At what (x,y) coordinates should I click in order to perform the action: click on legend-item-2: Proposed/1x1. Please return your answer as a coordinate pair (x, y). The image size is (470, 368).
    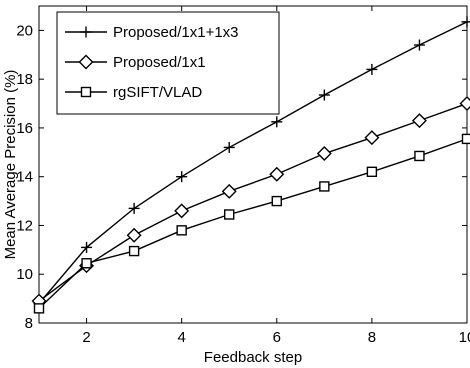
    Looking at the image, I should click on (135, 62).